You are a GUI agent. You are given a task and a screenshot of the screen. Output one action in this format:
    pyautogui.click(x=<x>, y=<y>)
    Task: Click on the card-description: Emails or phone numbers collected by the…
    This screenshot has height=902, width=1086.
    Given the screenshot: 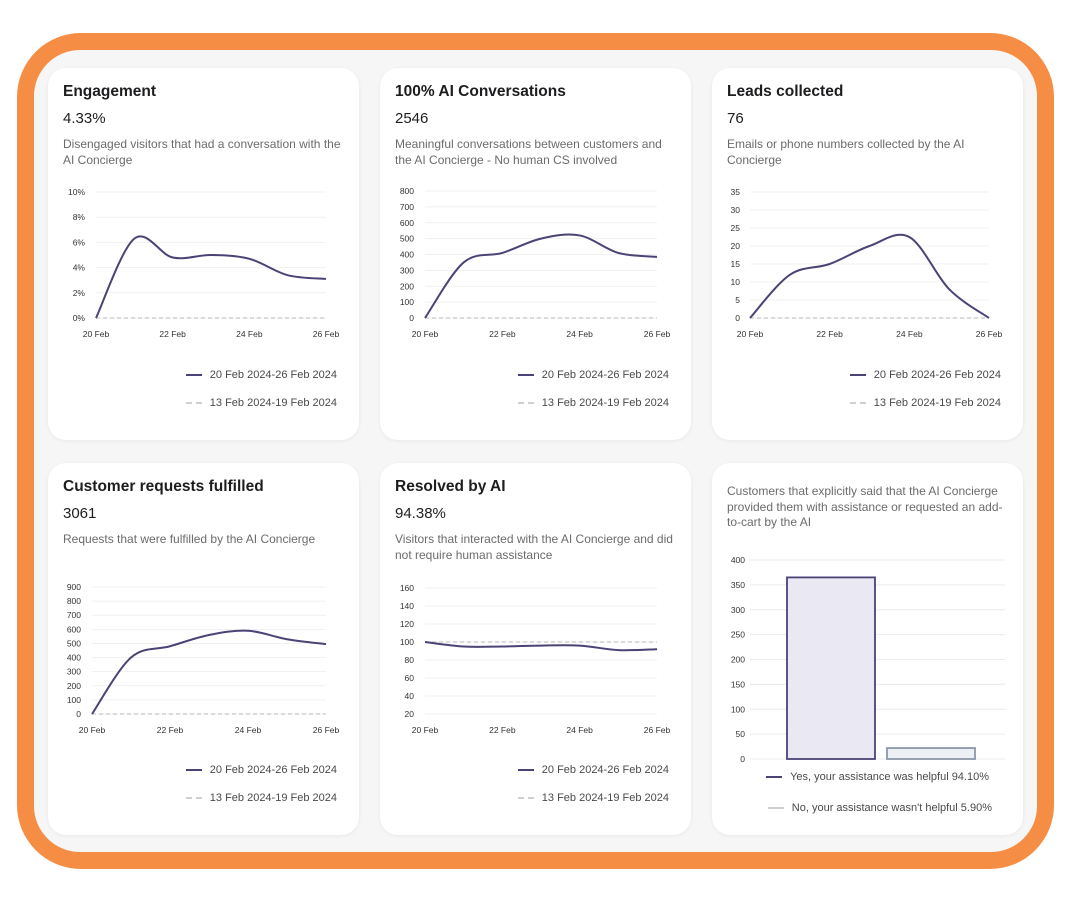 What is the action you would take?
    pyautogui.click(x=846, y=152)
    